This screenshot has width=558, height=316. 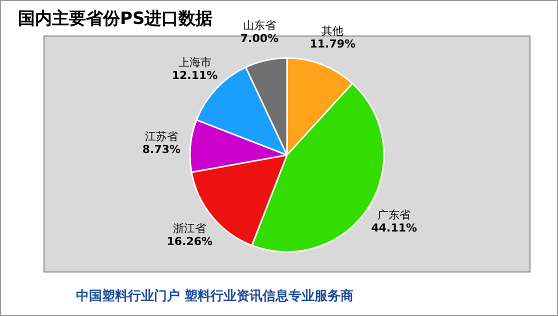 What do you see at coordinates (394, 228) in the screenshot?
I see `data-label: 44.11%` at bounding box center [394, 228].